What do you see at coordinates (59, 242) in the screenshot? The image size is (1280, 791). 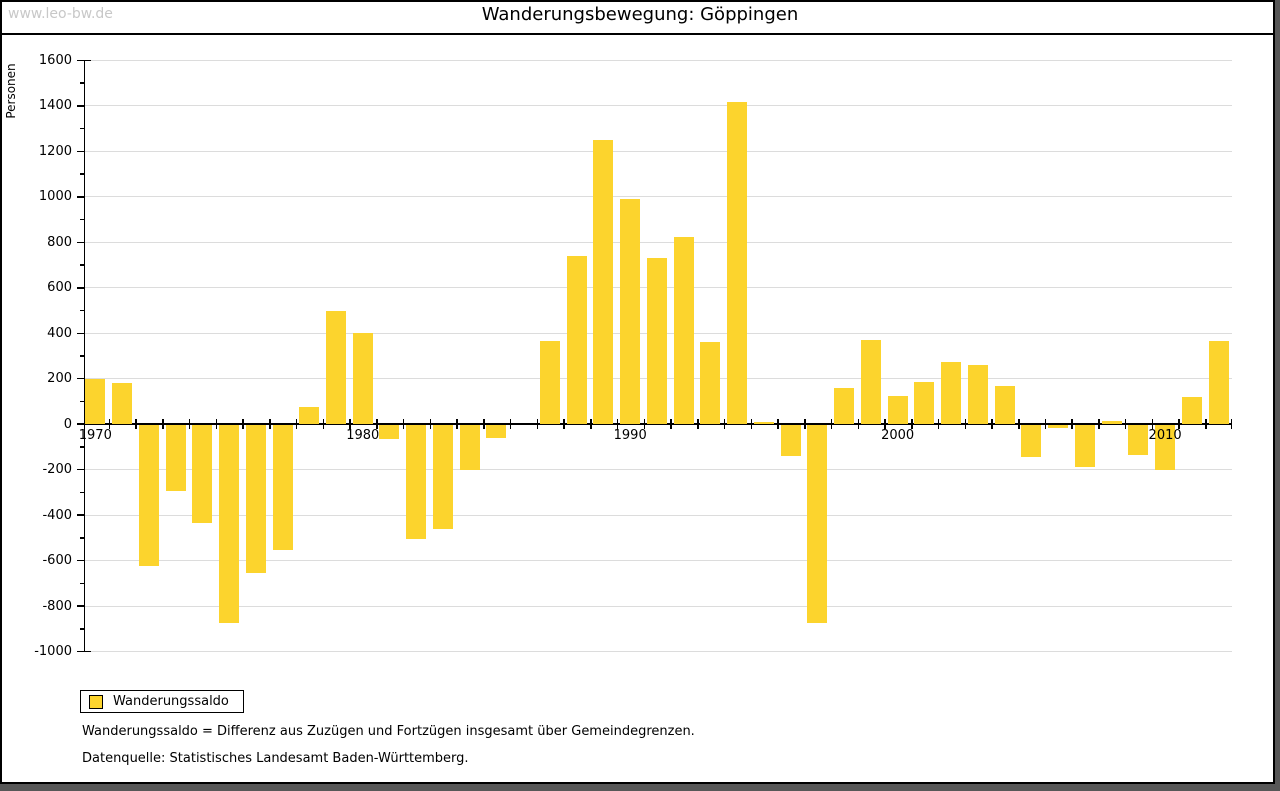 I see `y-tick-label: 800` at bounding box center [59, 242].